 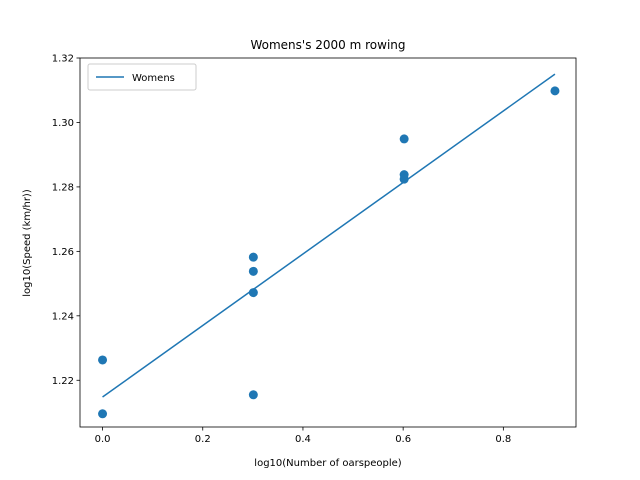 I want to click on y-tick-label-2: 1.26, so click(x=63, y=252).